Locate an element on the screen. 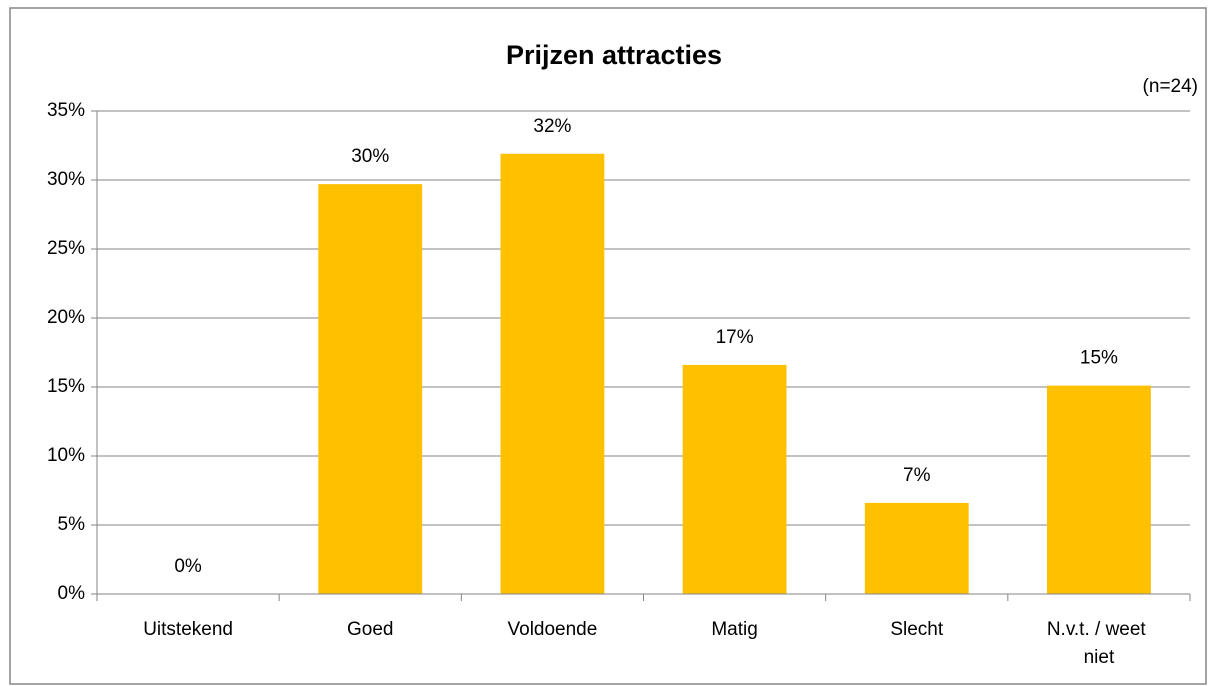 Image resolution: width=1208 pixels, height=686 pixels. data-label: 0% is located at coordinates (188, 566).